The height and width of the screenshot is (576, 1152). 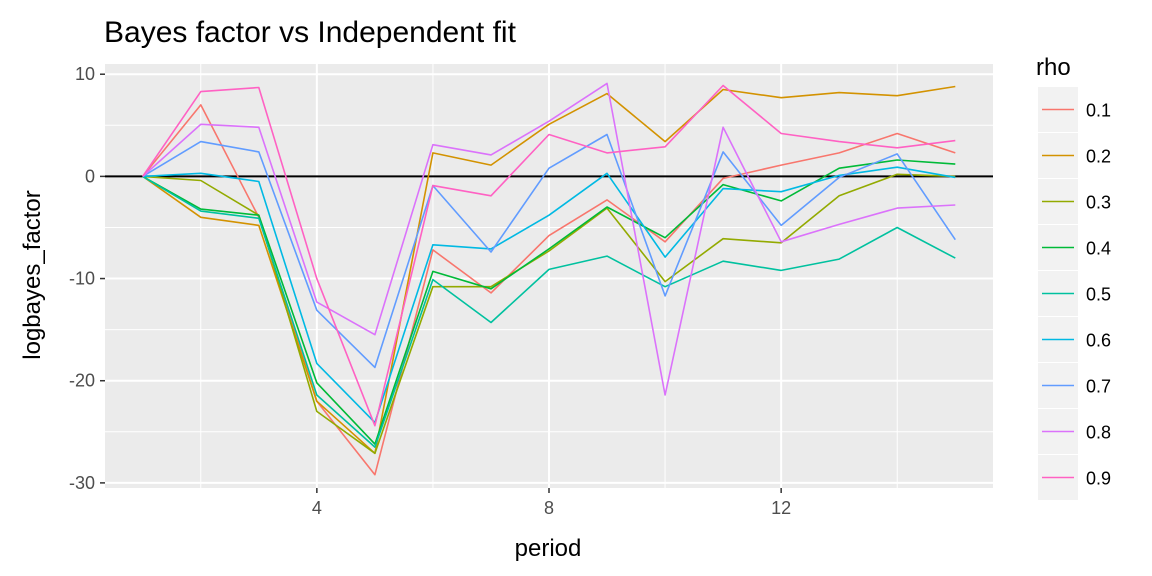 I want to click on legend-label: 0.7, so click(x=1098, y=387).